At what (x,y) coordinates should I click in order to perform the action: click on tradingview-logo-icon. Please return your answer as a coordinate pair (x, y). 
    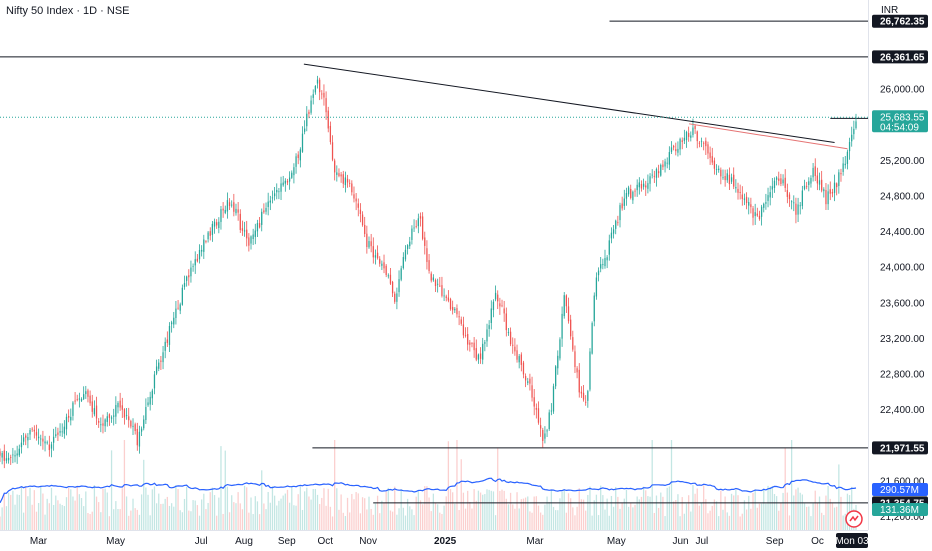
    Looking at the image, I should click on (854, 519).